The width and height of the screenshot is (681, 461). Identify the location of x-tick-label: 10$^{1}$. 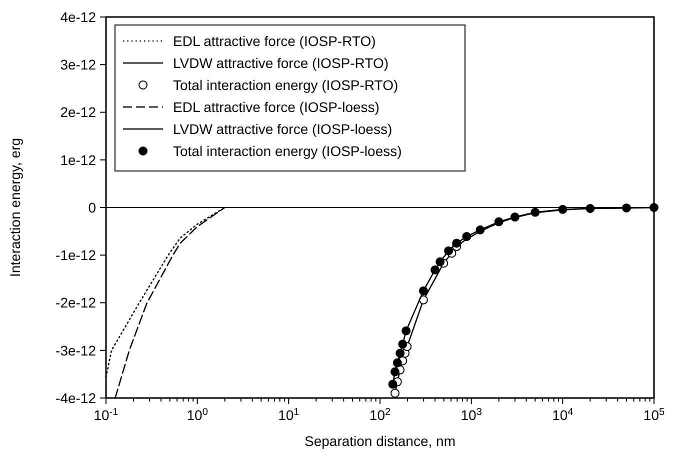
(289, 414).